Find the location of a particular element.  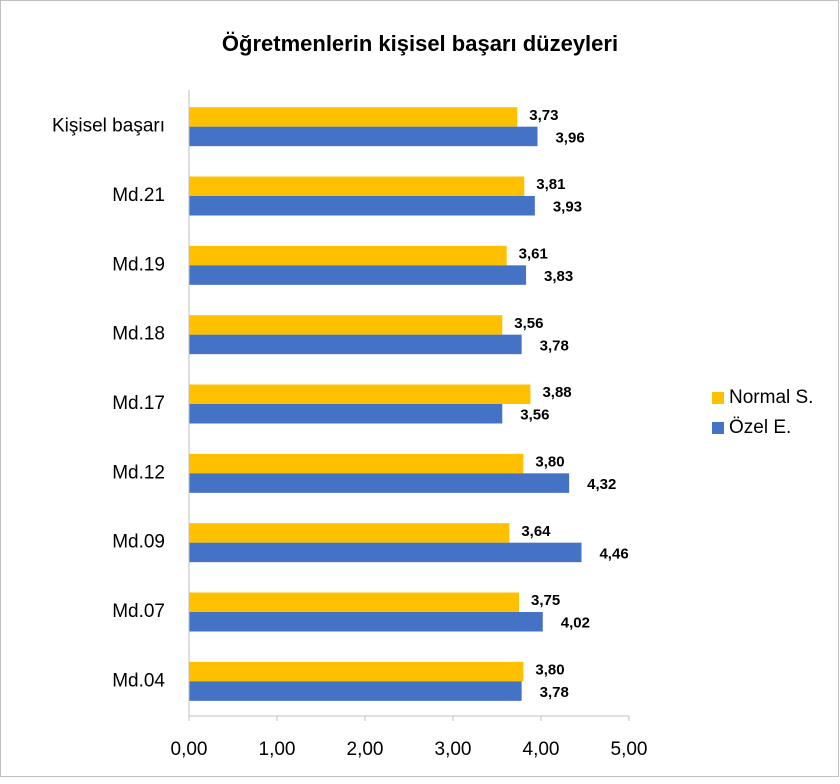

value-label: 4,32 is located at coordinates (601, 484).